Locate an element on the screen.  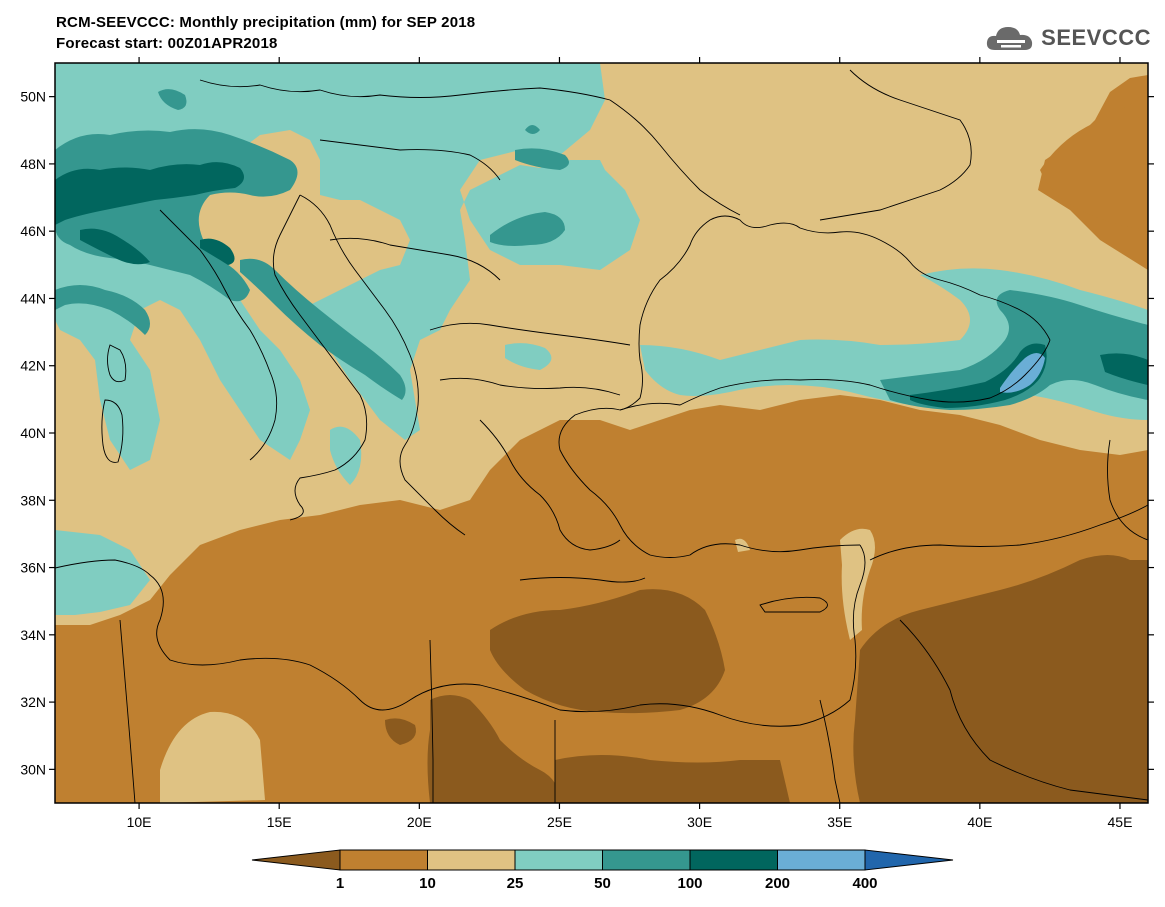
lat-tick-label: 42N is located at coordinates (33, 366).